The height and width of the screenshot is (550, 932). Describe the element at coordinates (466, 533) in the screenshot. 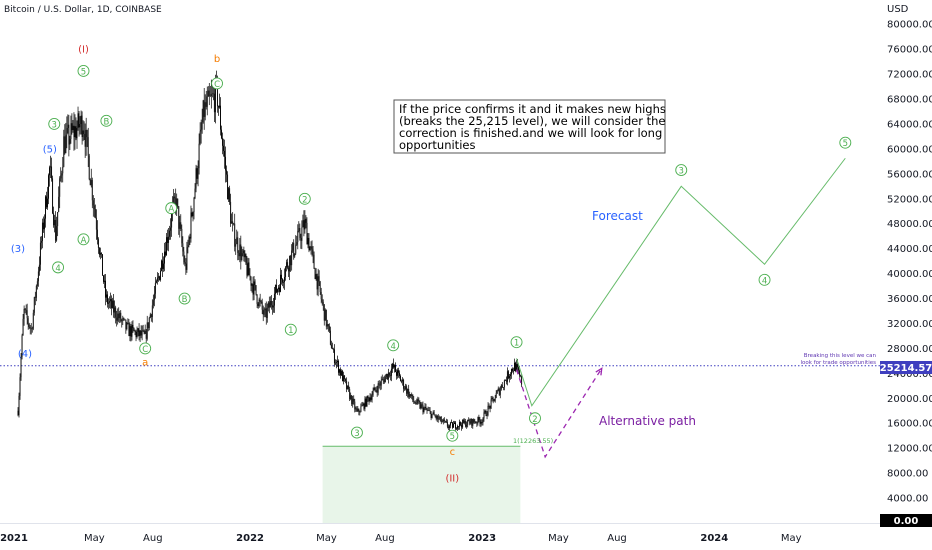

I see `x-axis: 2021 May Aug 2022 May Aug 2023 May Aug 2024 May` at that location.